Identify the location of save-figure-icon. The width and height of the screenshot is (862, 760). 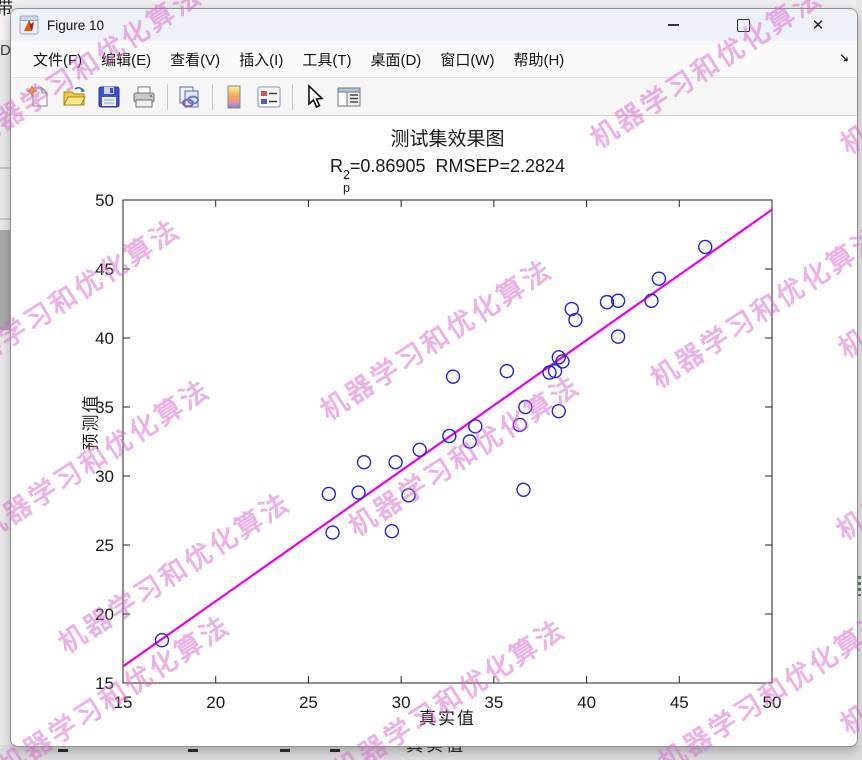
(108, 96).